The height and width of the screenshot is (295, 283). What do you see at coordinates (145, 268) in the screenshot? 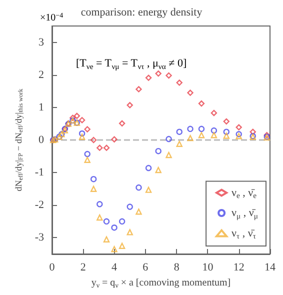
I see `x-tick-label: 6` at bounding box center [145, 268].